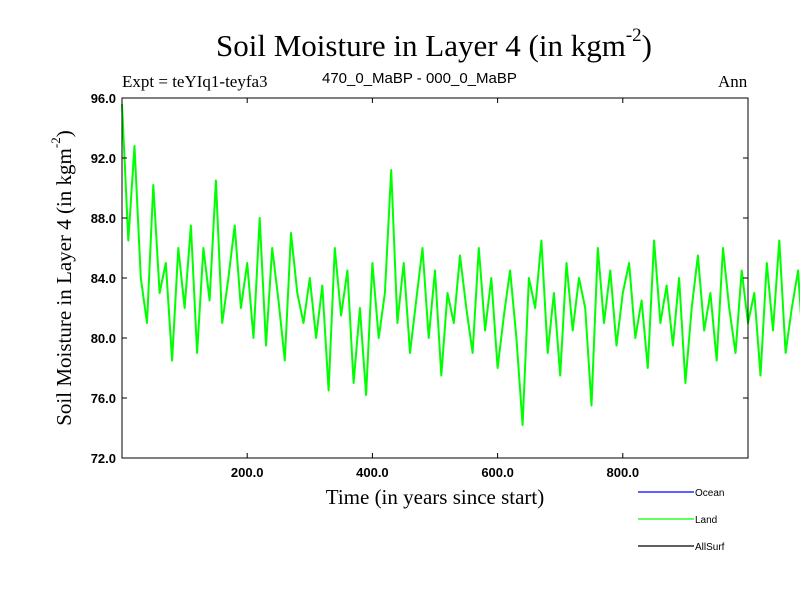 The height and width of the screenshot is (600, 800). Describe the element at coordinates (103, 218) in the screenshot. I see `y-tick-label: 88.0` at that location.